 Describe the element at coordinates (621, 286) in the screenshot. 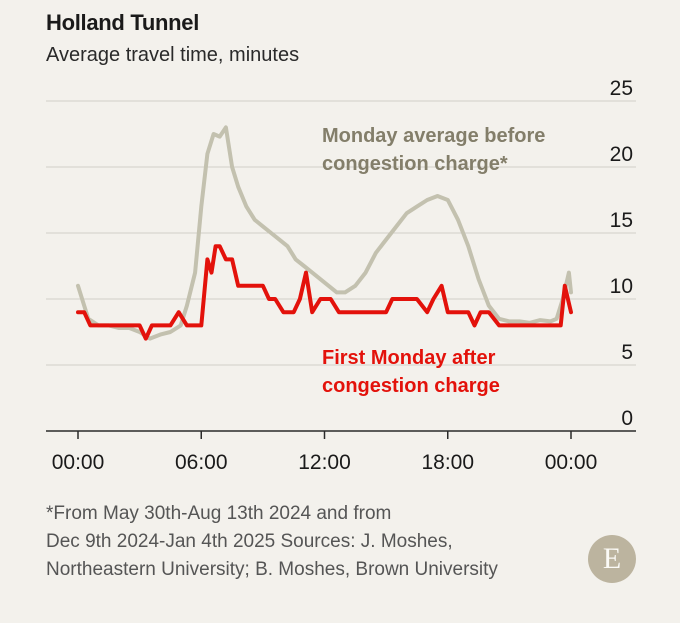

I see `y-tick-label-10: 10` at that location.